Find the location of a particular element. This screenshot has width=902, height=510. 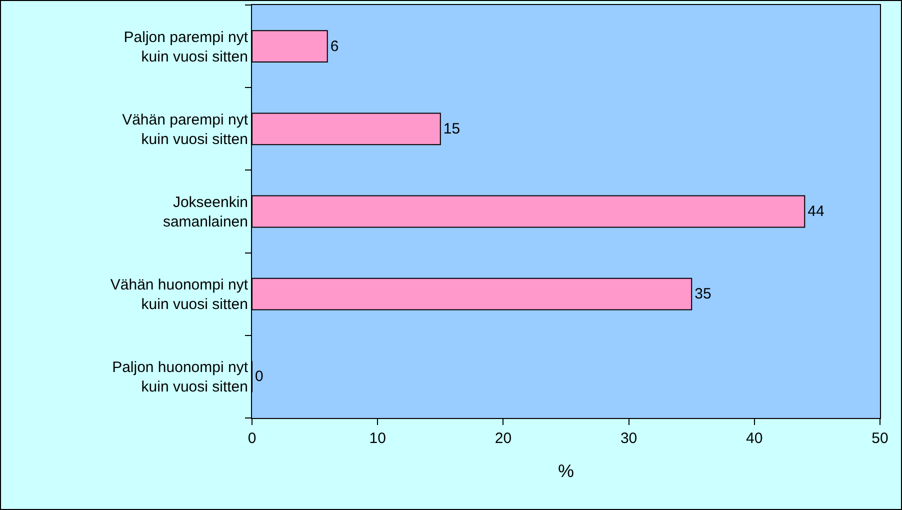

data-label: 6 is located at coordinates (334, 46).